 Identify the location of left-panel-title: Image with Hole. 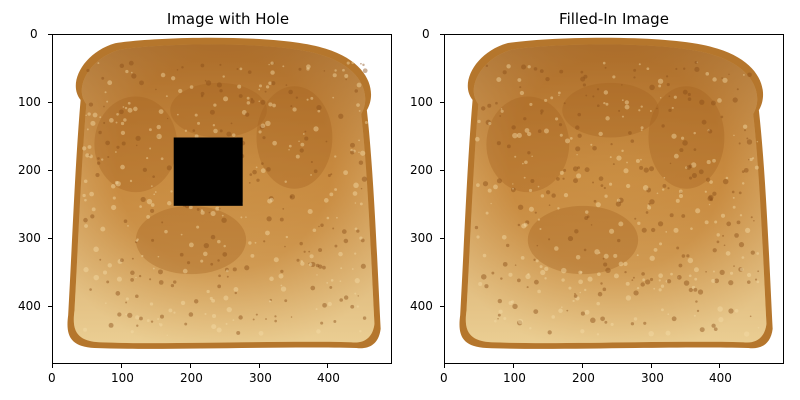
(228, 19).